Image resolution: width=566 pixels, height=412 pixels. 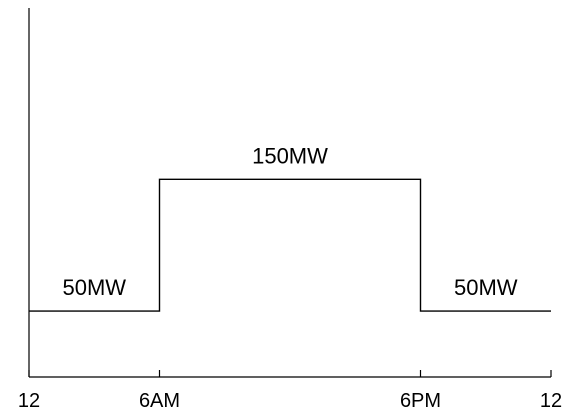 I want to click on data-label: 150MW, so click(x=290, y=155).